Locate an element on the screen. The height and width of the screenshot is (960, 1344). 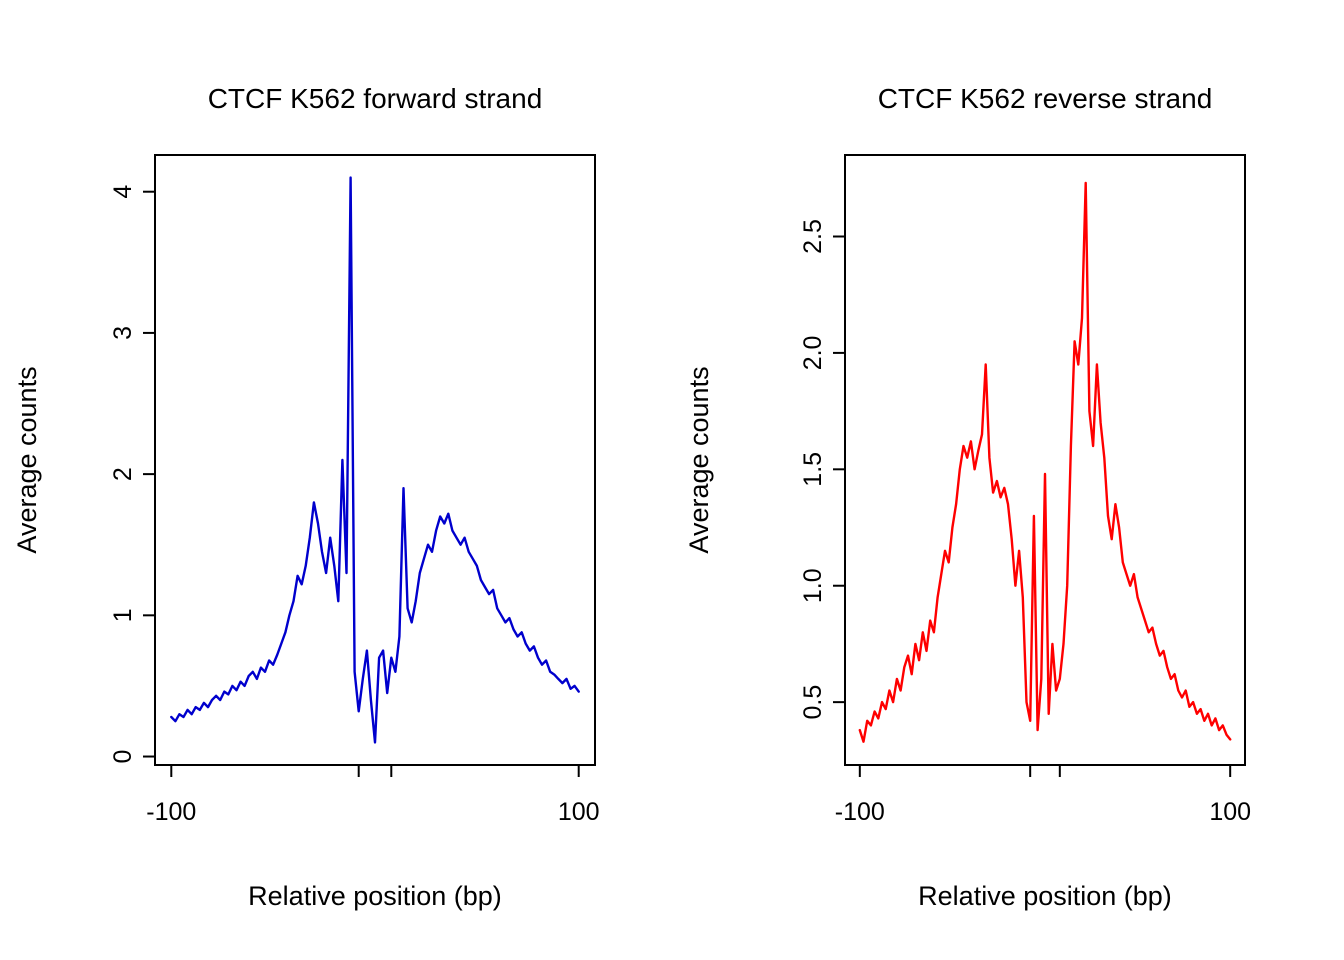
y-tick-label: 0.5 is located at coordinates (813, 702).